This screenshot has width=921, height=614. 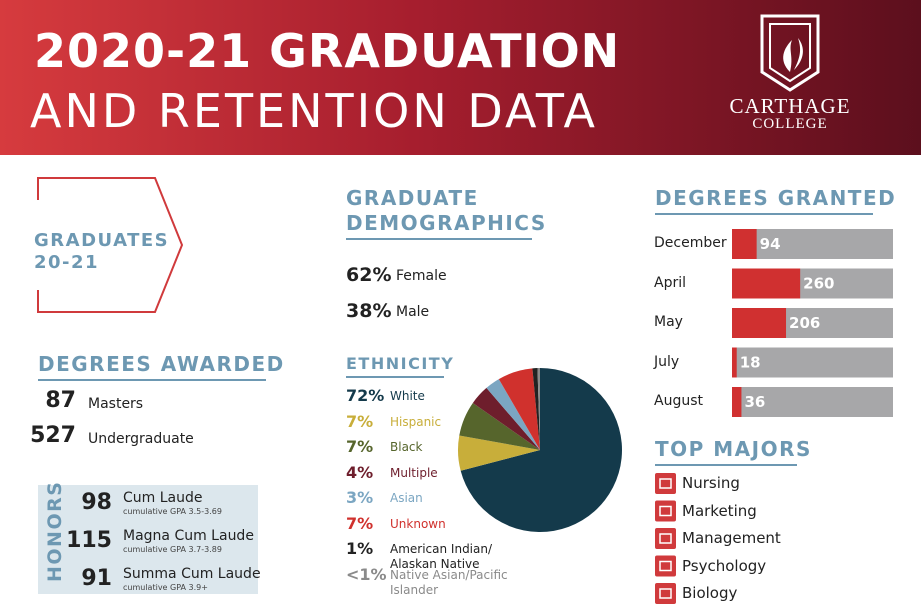 I want to click on title: 2020-21 GRADUATION, so click(x=327, y=51).